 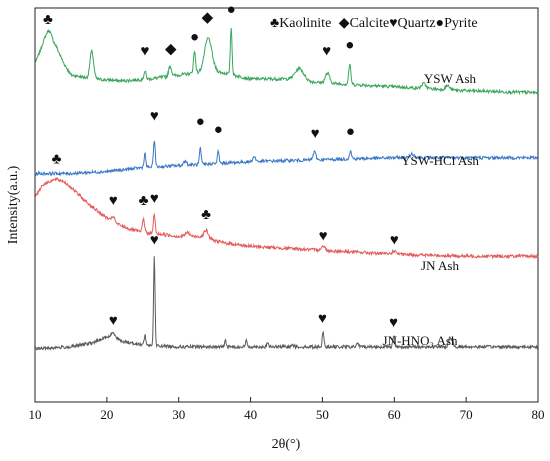 I want to click on x-tick-label: 80, so click(x=538, y=414).